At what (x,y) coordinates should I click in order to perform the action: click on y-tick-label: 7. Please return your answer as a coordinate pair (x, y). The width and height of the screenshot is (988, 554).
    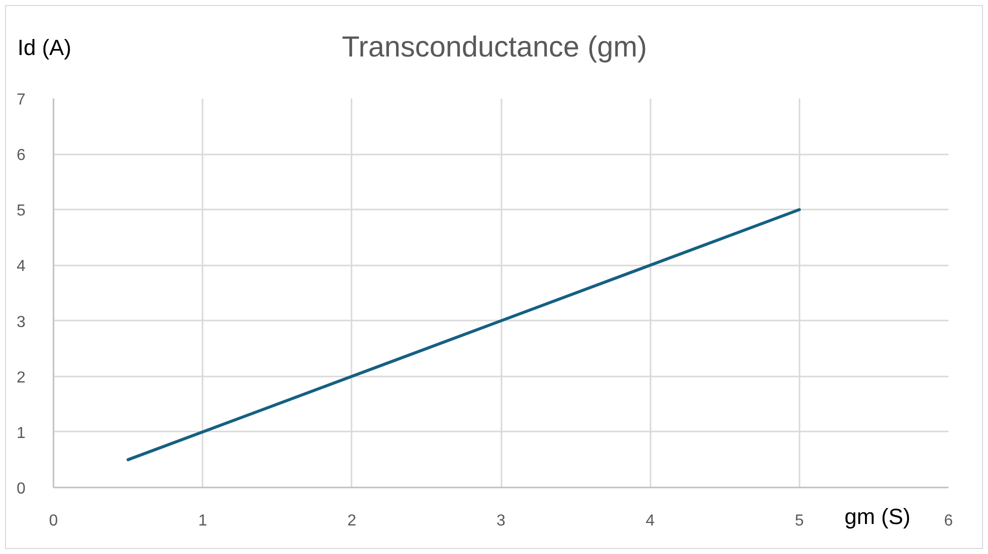
    Looking at the image, I should click on (21, 100).